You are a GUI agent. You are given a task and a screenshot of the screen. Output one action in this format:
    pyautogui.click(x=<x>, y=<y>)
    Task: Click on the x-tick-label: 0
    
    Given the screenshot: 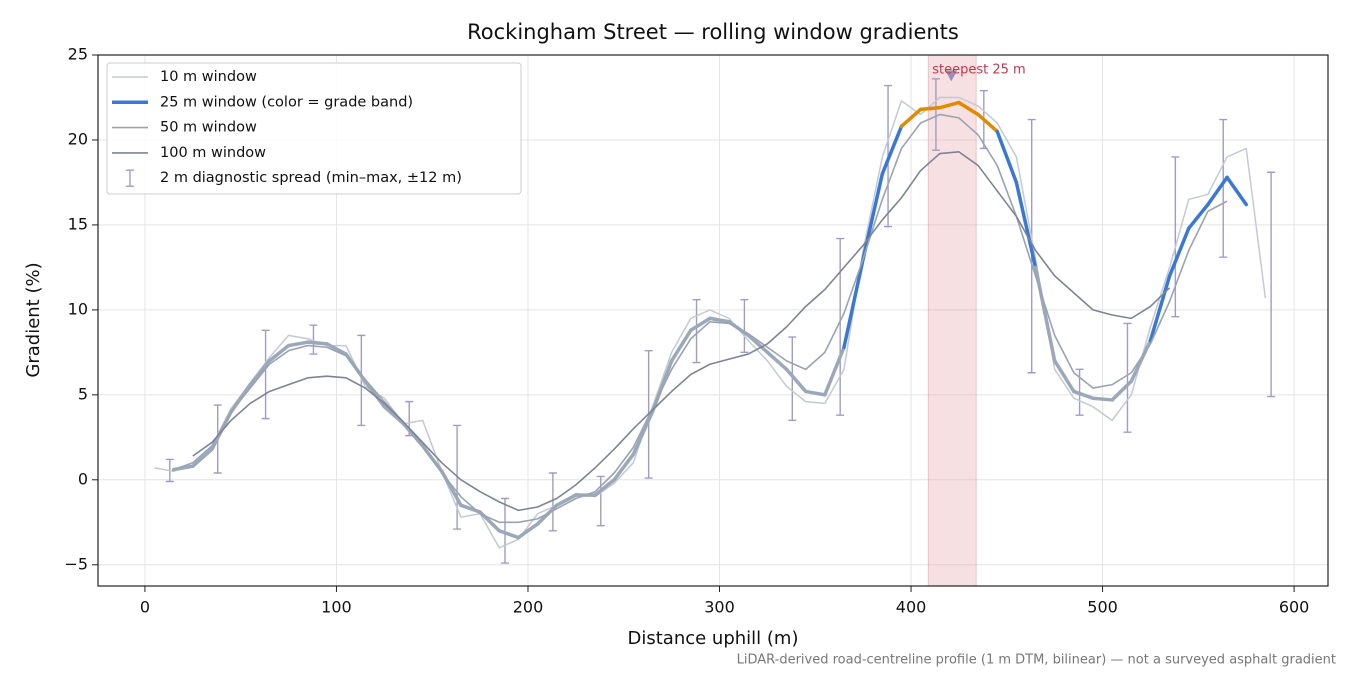 What is the action you would take?
    pyautogui.click(x=145, y=607)
    